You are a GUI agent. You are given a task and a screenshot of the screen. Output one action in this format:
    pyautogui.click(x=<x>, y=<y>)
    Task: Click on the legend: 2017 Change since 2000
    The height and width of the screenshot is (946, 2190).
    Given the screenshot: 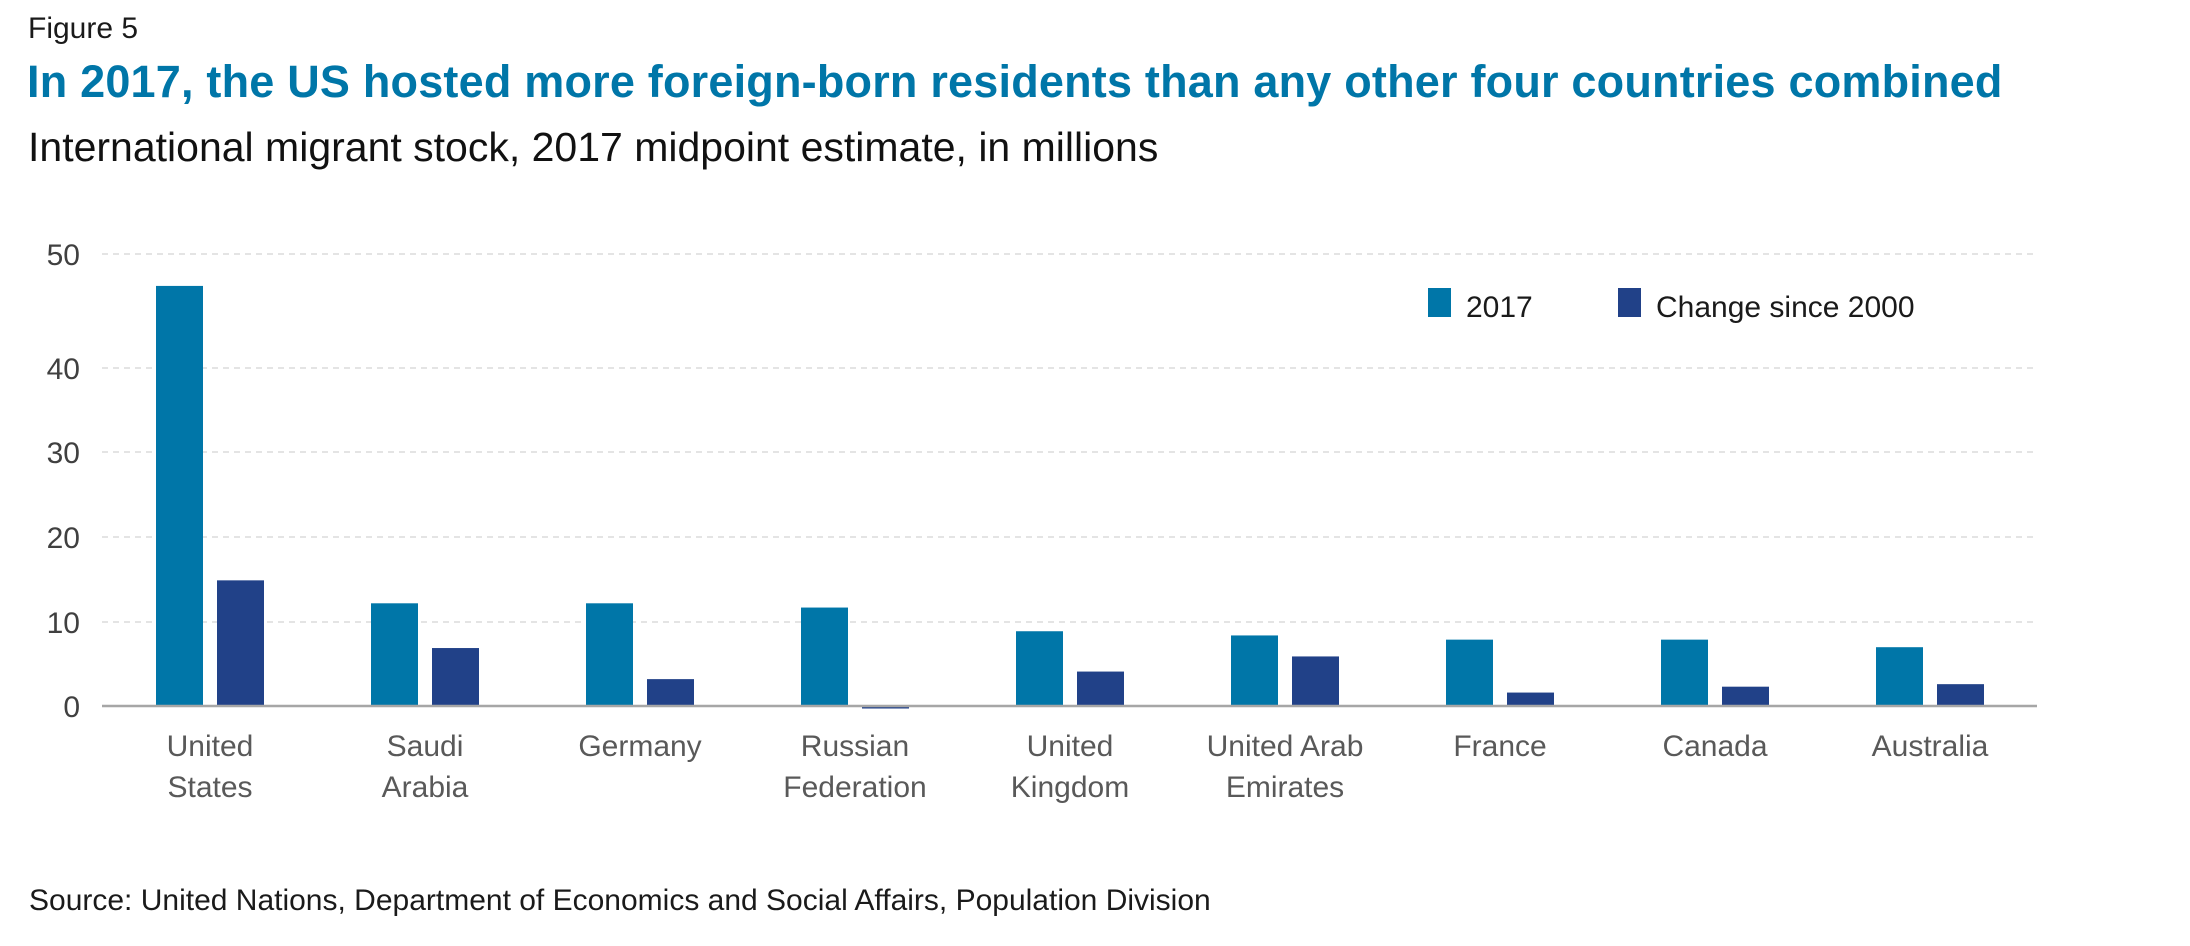 What is the action you would take?
    pyautogui.click(x=1671, y=306)
    